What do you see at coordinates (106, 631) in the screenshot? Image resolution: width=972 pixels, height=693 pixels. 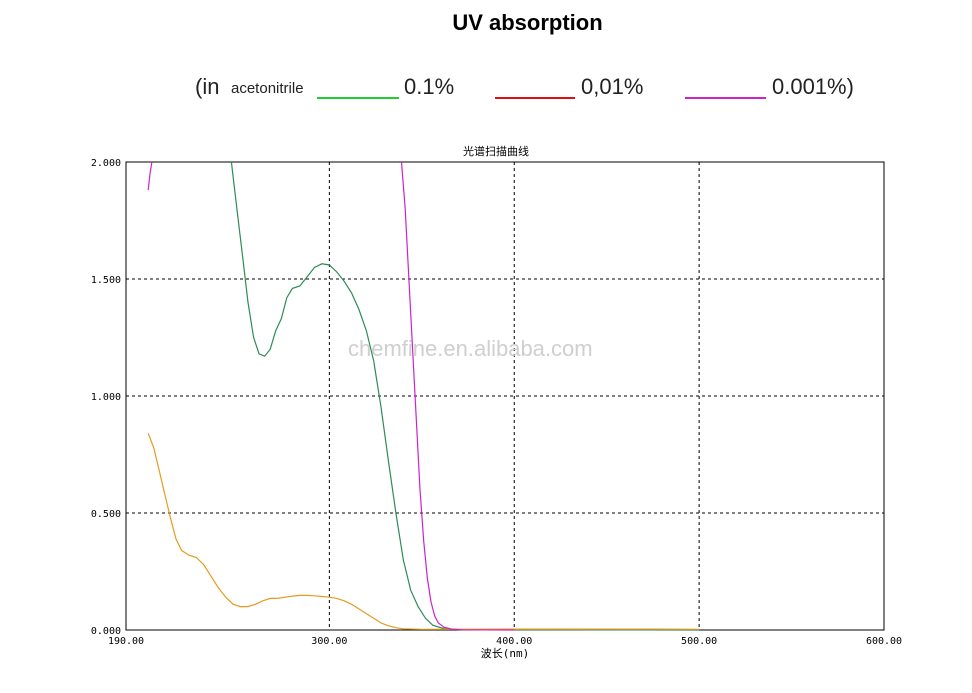 I see `y-tick-label: 0.000` at bounding box center [106, 631].